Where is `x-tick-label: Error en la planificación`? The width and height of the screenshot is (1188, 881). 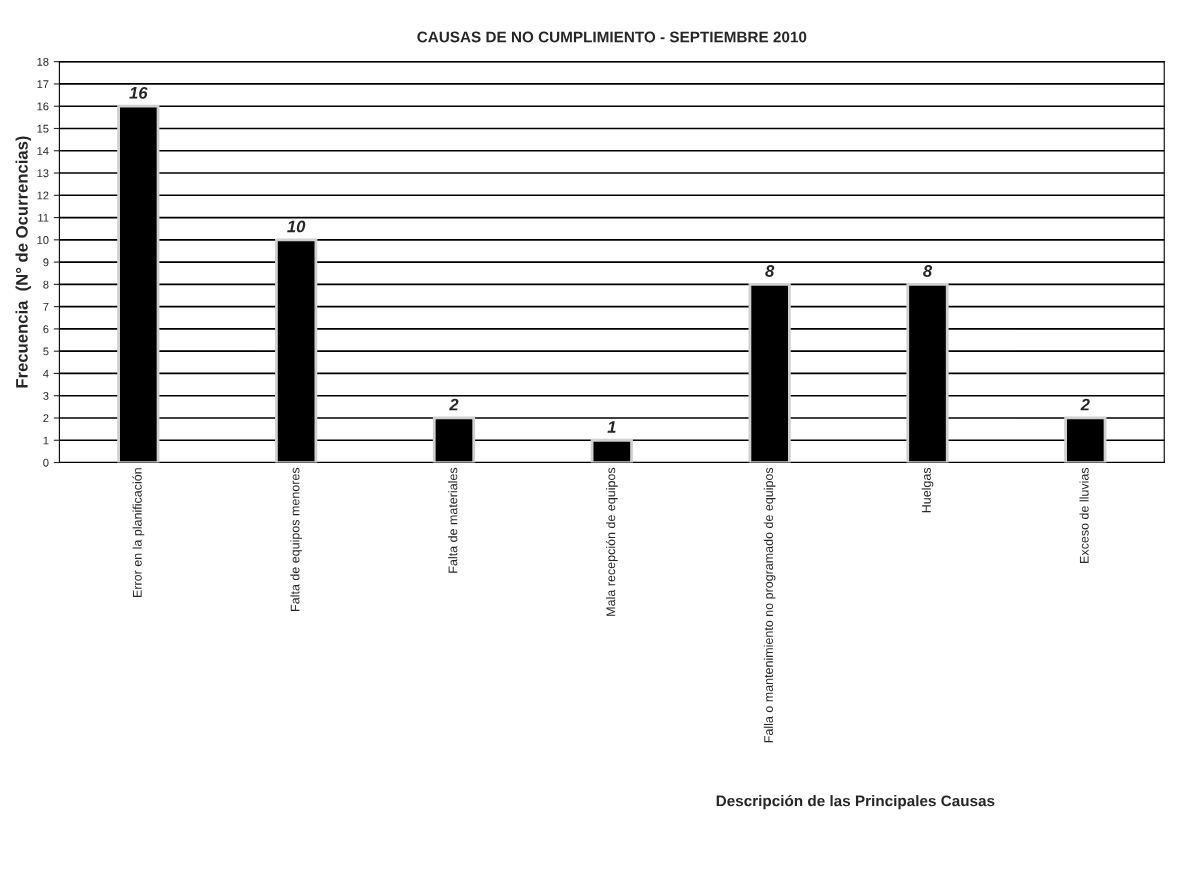
x-tick-label: Error en la planificación is located at coordinates (138, 532).